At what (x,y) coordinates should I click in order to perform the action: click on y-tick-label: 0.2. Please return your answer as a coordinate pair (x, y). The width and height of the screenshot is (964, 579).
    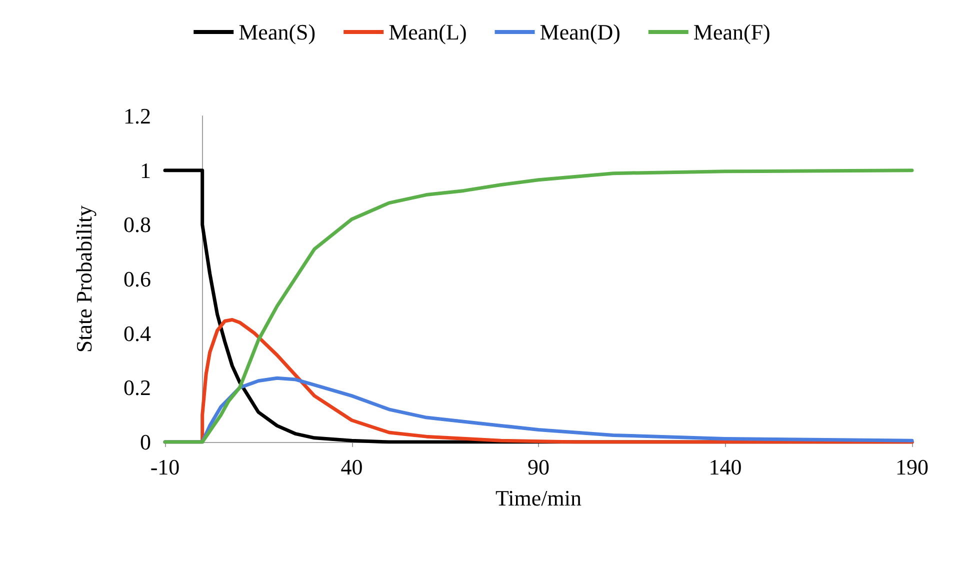
    Looking at the image, I should click on (137, 387).